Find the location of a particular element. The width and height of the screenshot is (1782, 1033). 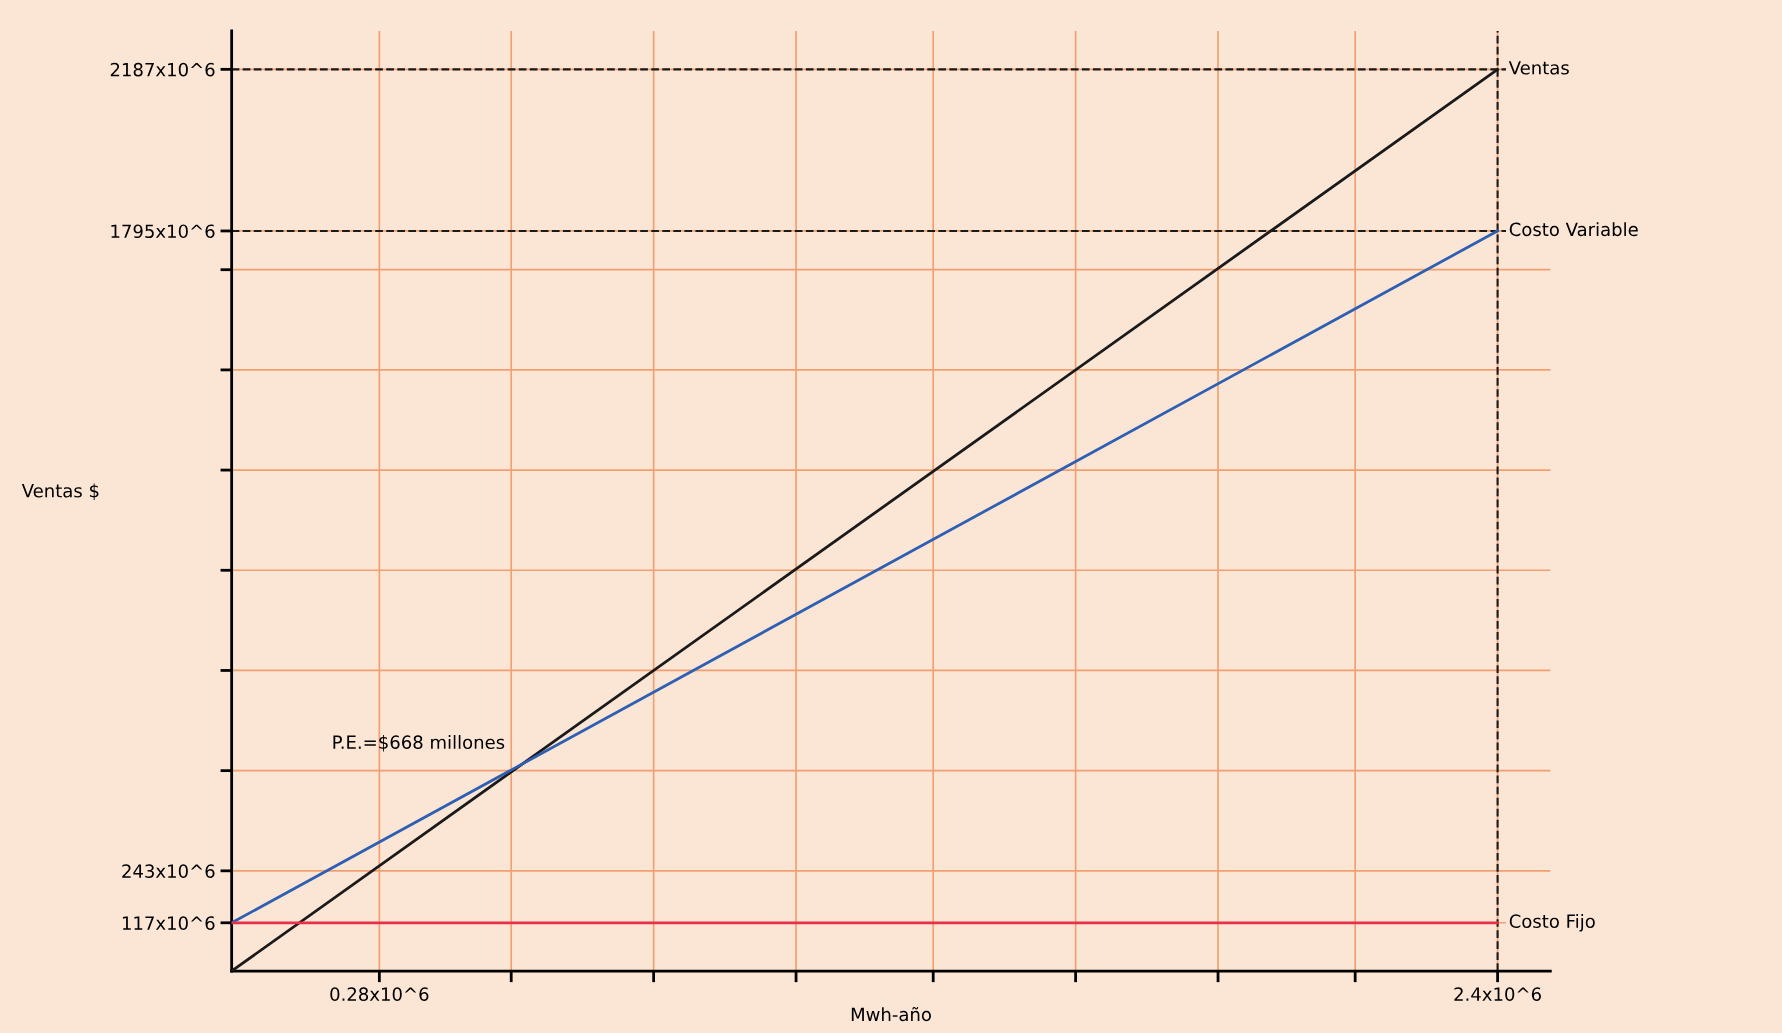

series-label: Ventas is located at coordinates (1538, 68).